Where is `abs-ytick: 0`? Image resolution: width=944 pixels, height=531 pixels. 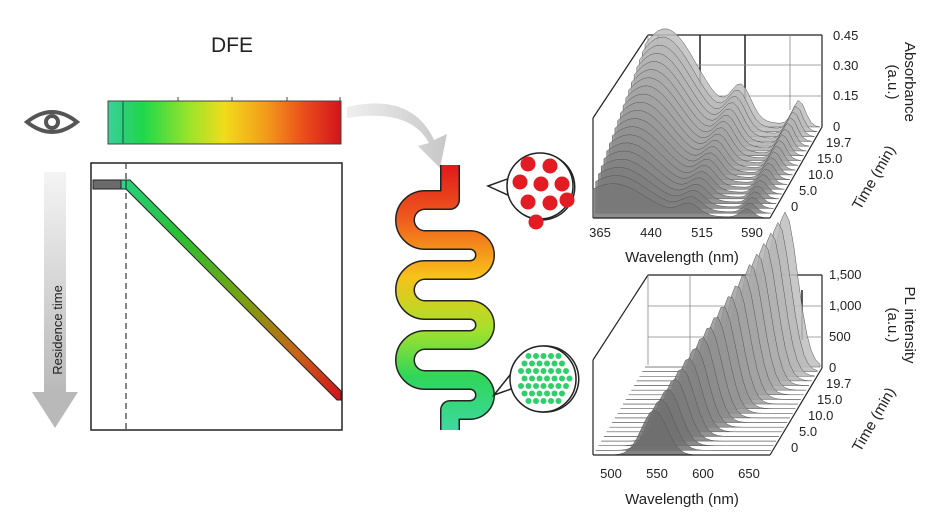
abs-ytick: 0 is located at coordinates (794, 206).